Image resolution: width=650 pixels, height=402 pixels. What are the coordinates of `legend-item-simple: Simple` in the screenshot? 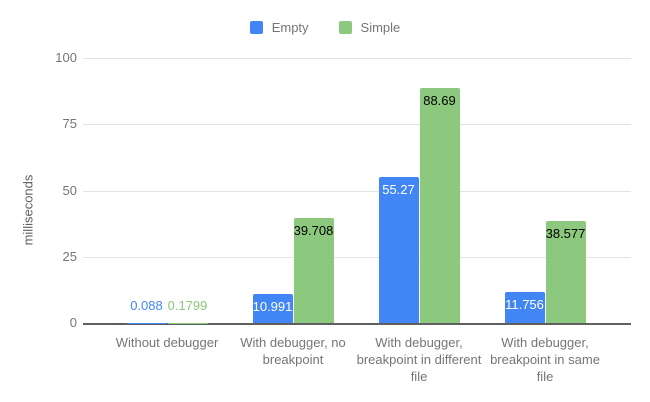 It's located at (369, 27).